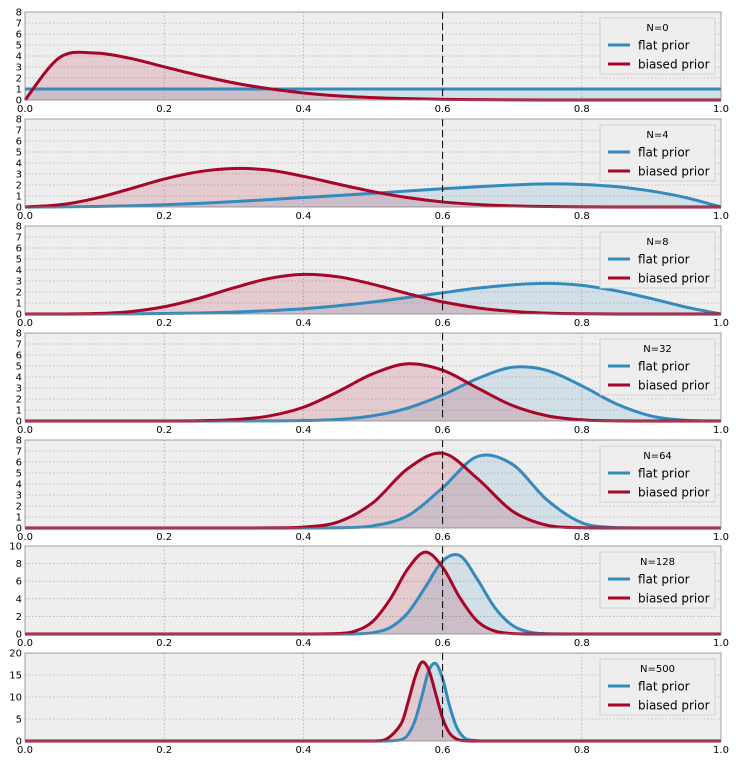 The image size is (736, 763). I want to click on legend: N=500 flat prior biased prior, so click(657, 687).